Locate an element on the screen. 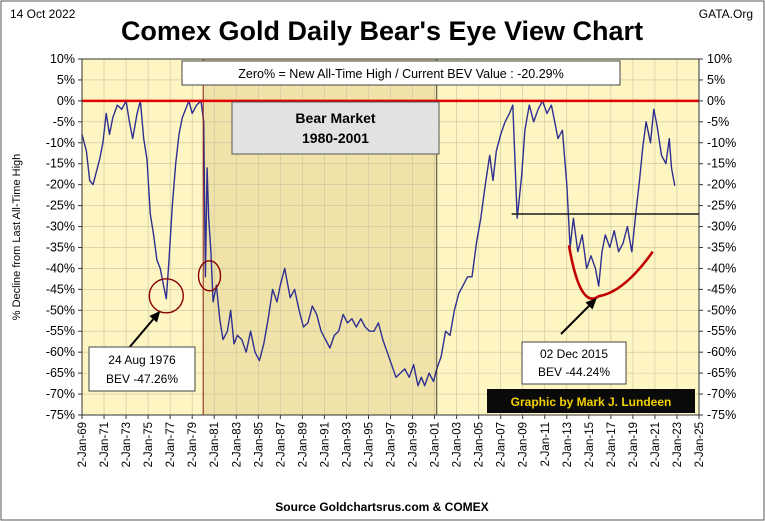 The width and height of the screenshot is (765, 521). y-tick-label-left: -35% is located at coordinates (60, 247).